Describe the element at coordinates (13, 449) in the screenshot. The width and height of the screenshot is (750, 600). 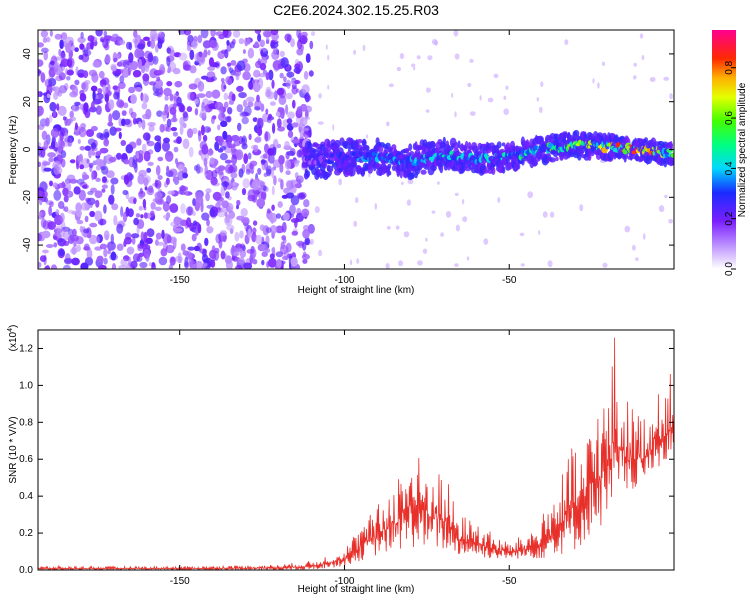
I see `snr-y-axis-label: SNR (10 * V/V)` at that location.